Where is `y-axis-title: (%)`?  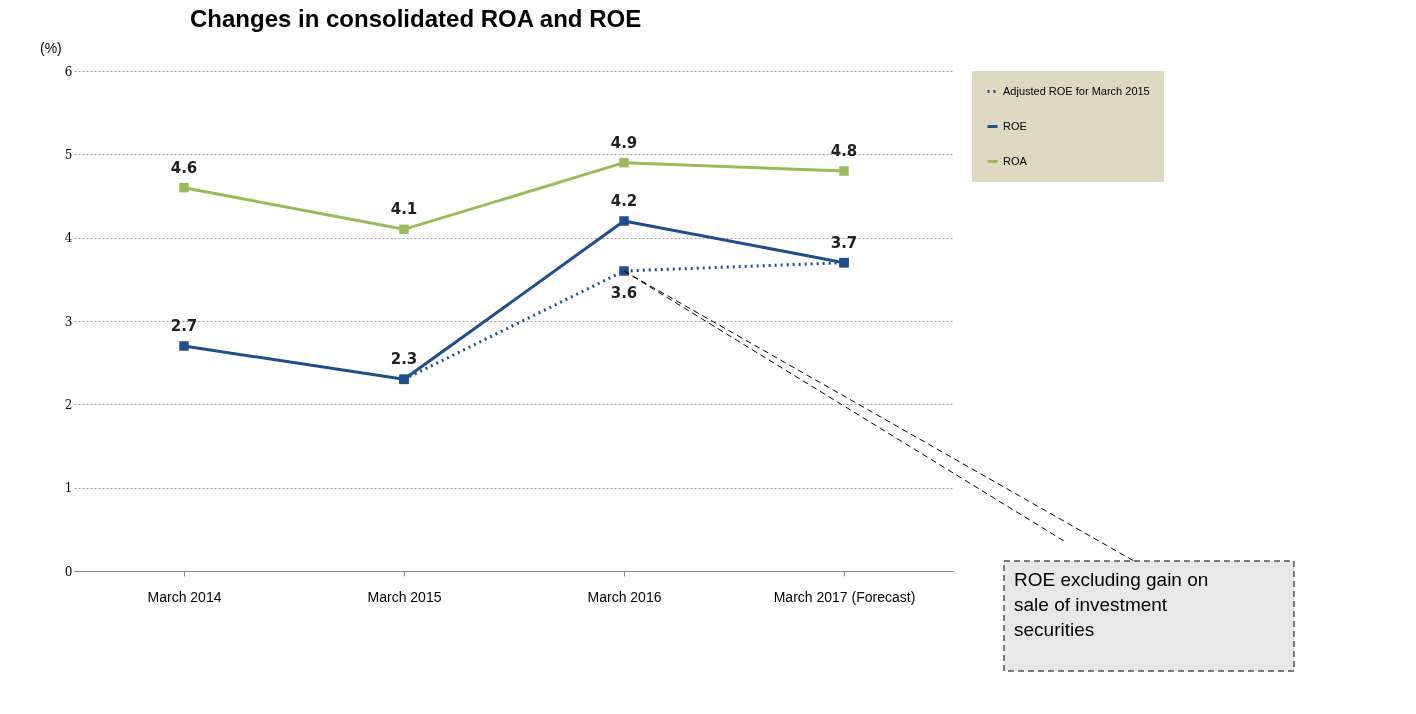
y-axis-title: (%) is located at coordinates (51, 48).